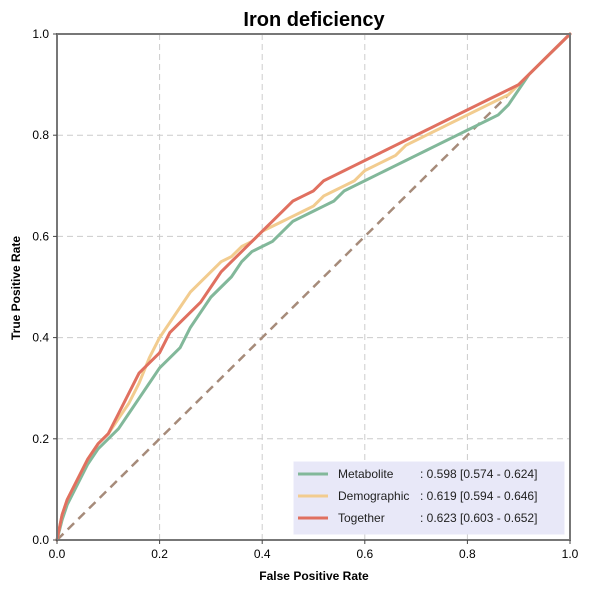 Image resolution: width=591 pixels, height=592 pixels. What do you see at coordinates (361, 518) in the screenshot?
I see `legend-name-together: Together` at bounding box center [361, 518].